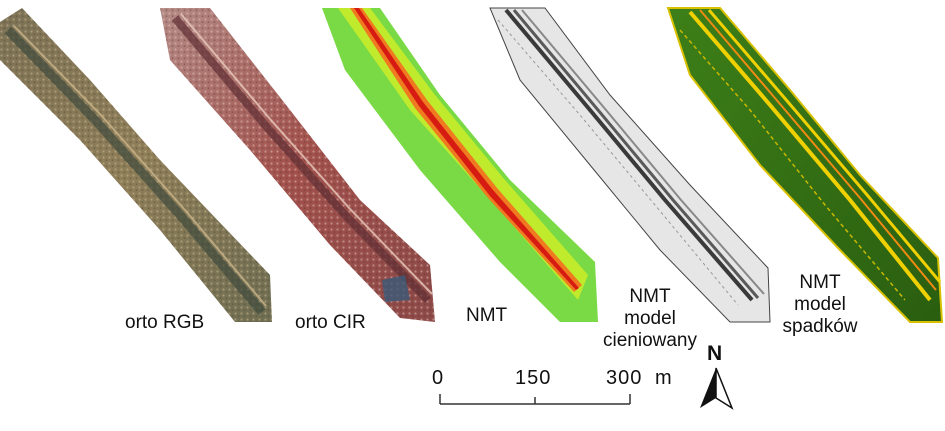 The height and width of the screenshot is (431, 945). I want to click on scale-tick-150: 150, so click(533, 378).